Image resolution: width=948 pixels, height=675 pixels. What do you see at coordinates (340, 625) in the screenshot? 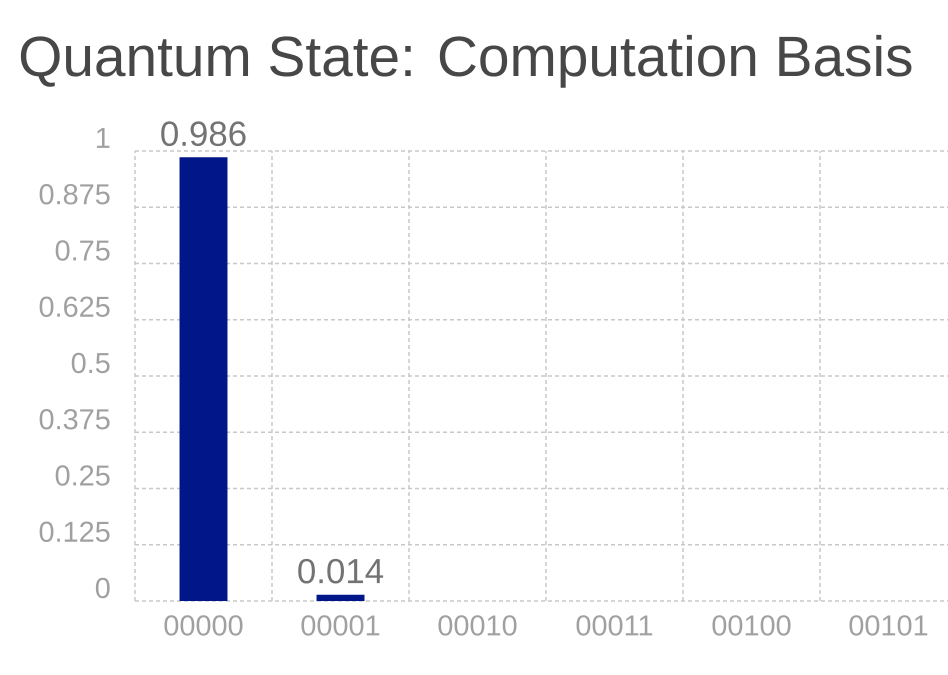
I see `x-tick-label: 00001` at bounding box center [340, 625].